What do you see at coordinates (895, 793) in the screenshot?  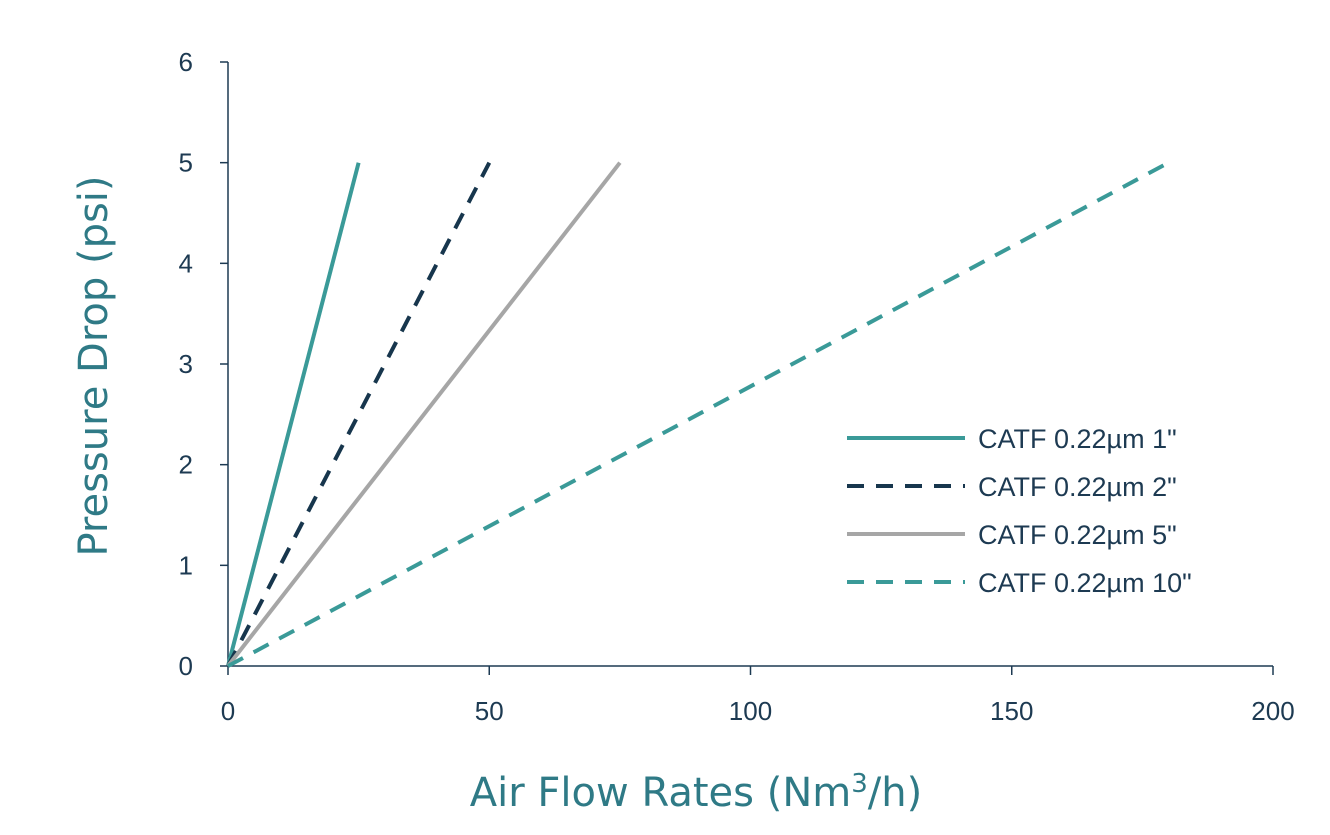 I see `x-axis-title-suffix: /h)` at bounding box center [895, 793].